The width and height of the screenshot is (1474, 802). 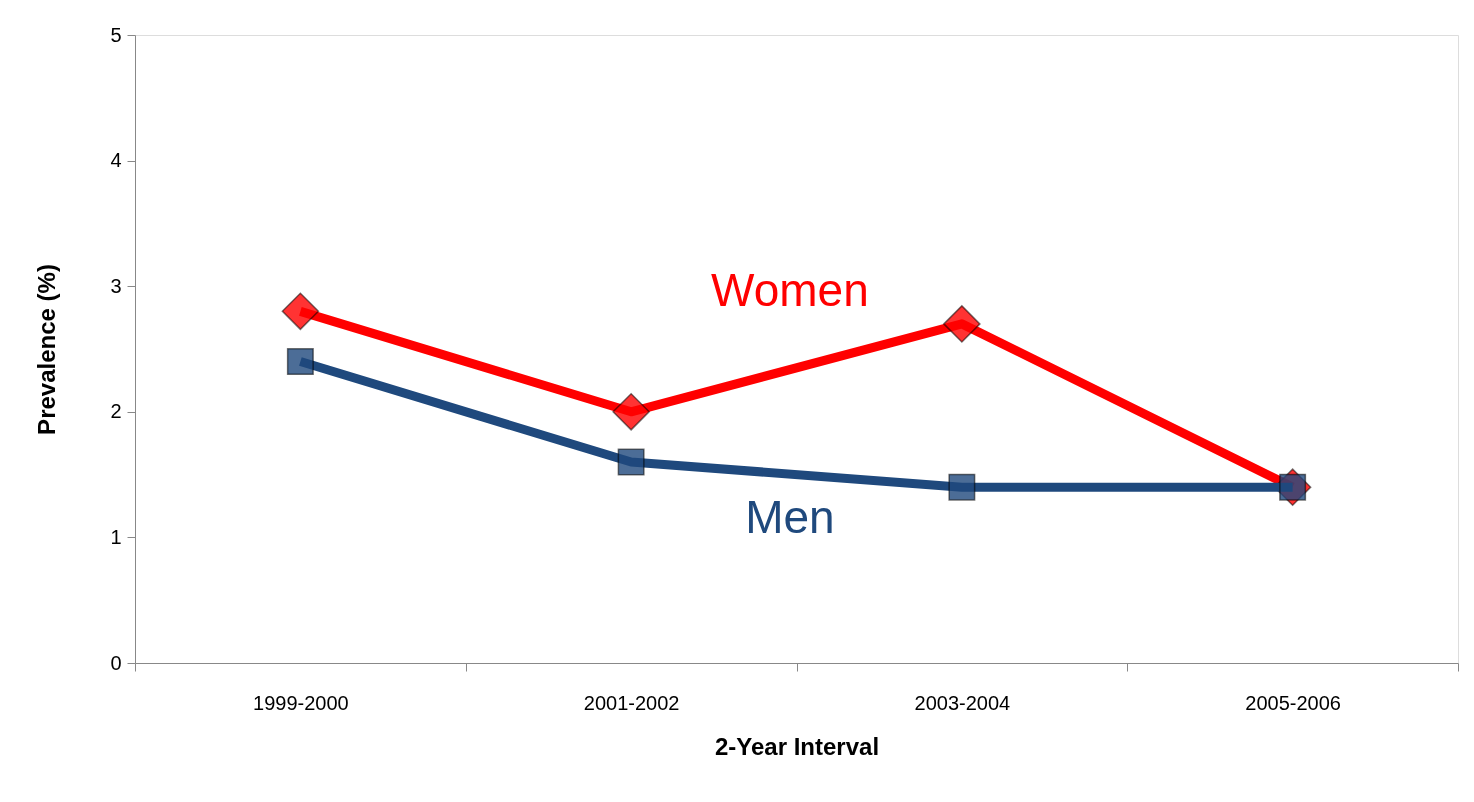 I want to click on x-tick-label: 2003-2004, so click(x=962, y=702).